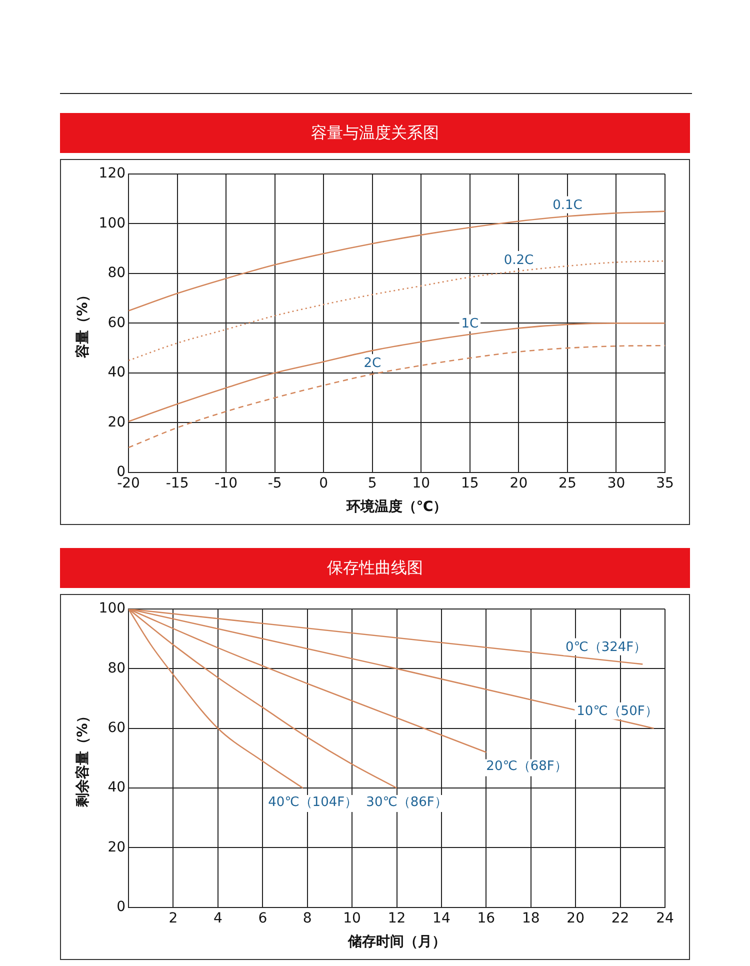 The image size is (750, 966). Describe the element at coordinates (217, 918) in the screenshot. I see `x-tick-label: 4` at that location.